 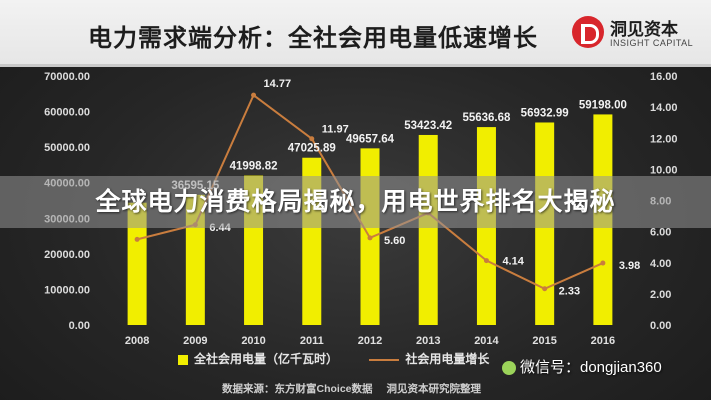 What do you see at coordinates (603, 341) in the screenshot?
I see `x-tick-label-2016: 2016` at bounding box center [603, 341].